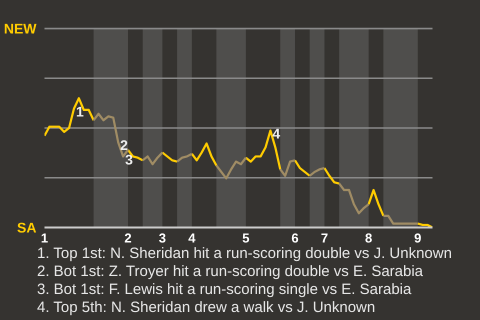  Describe the element at coordinates (129, 159) in the screenshot. I see `annotation: 3` at that location.